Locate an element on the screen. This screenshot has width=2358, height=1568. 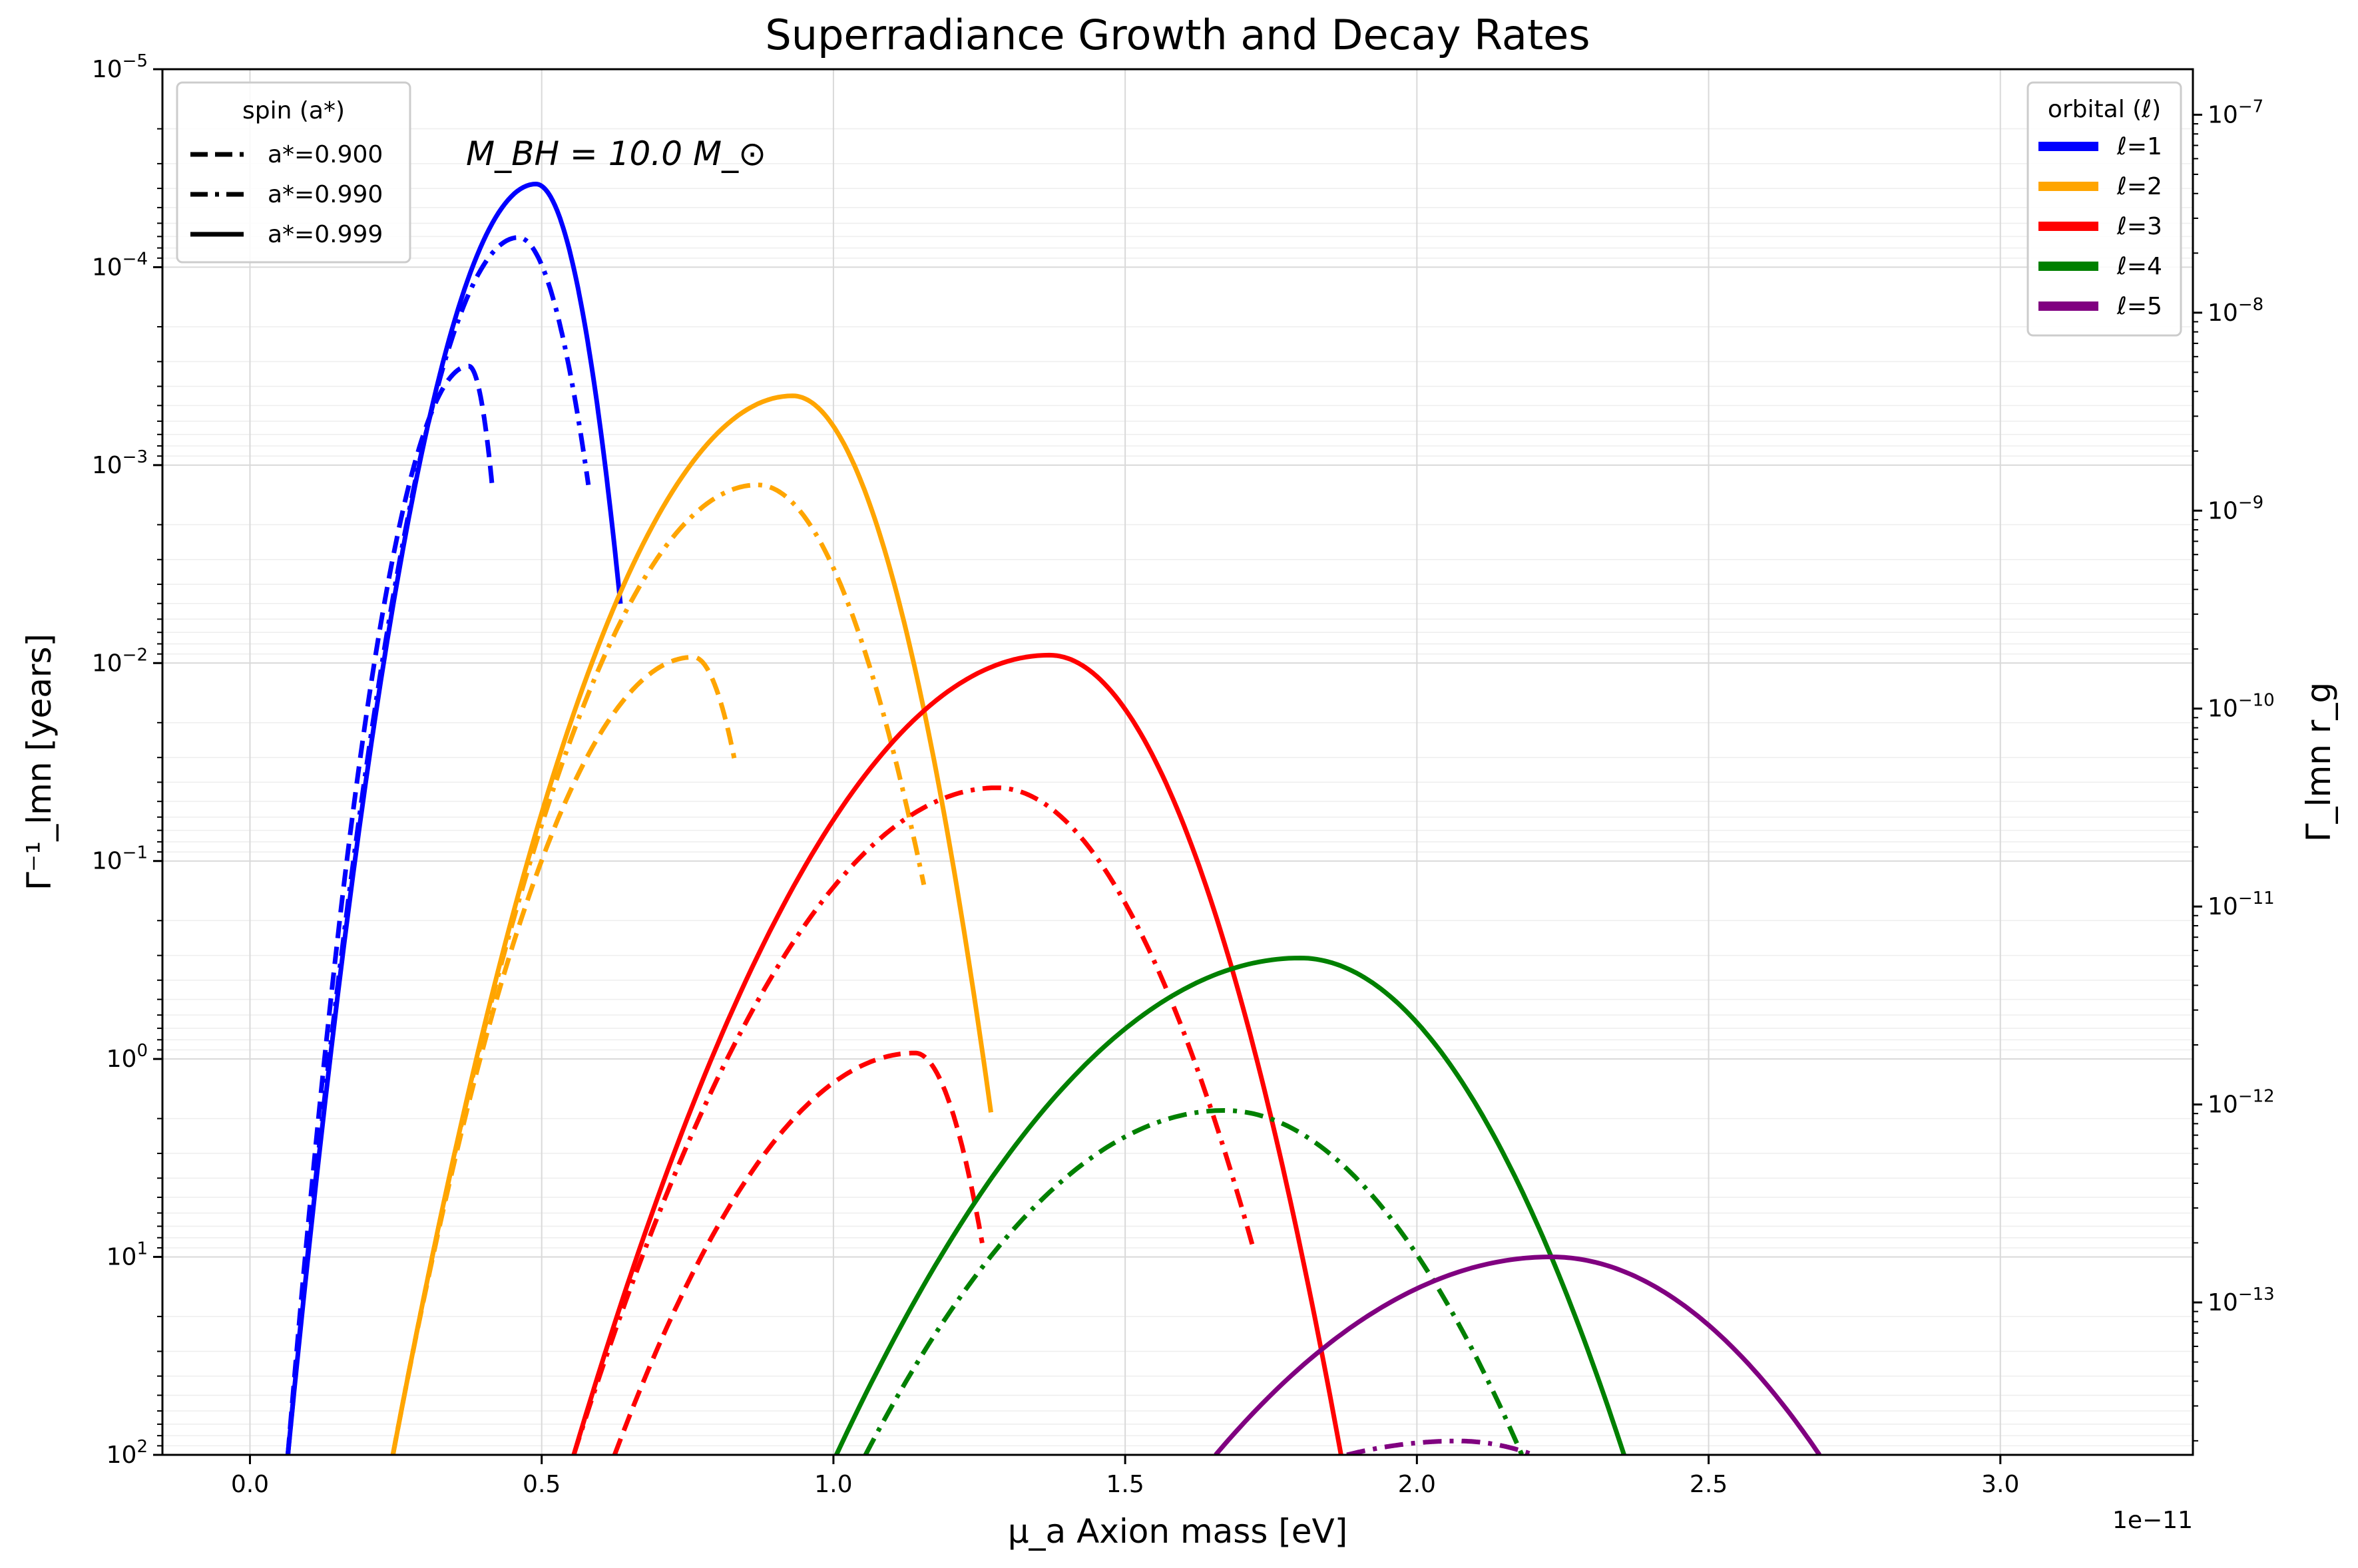
legend-spin-title: spin (a*) is located at coordinates (293, 110).